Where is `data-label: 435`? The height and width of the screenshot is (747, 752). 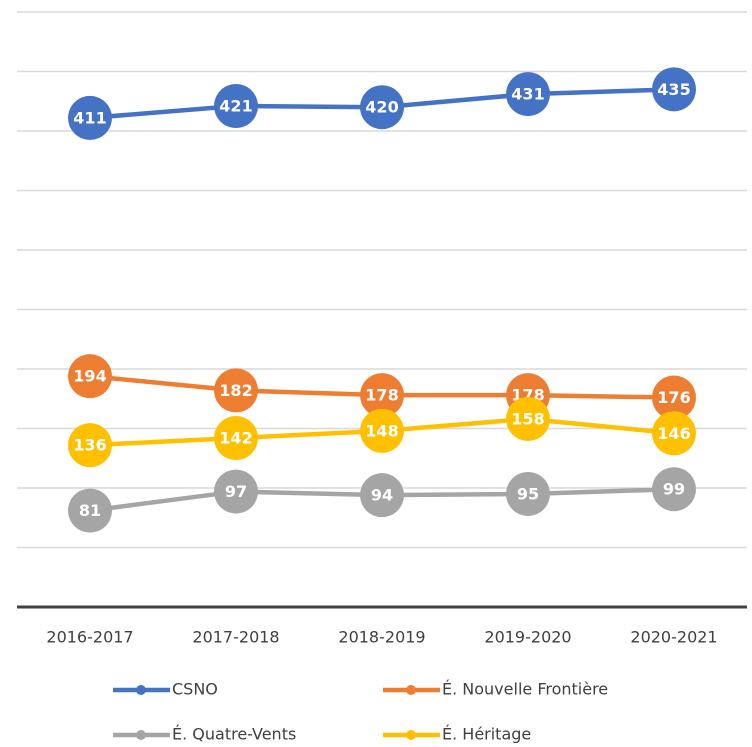
data-label: 435 is located at coordinates (673, 89).